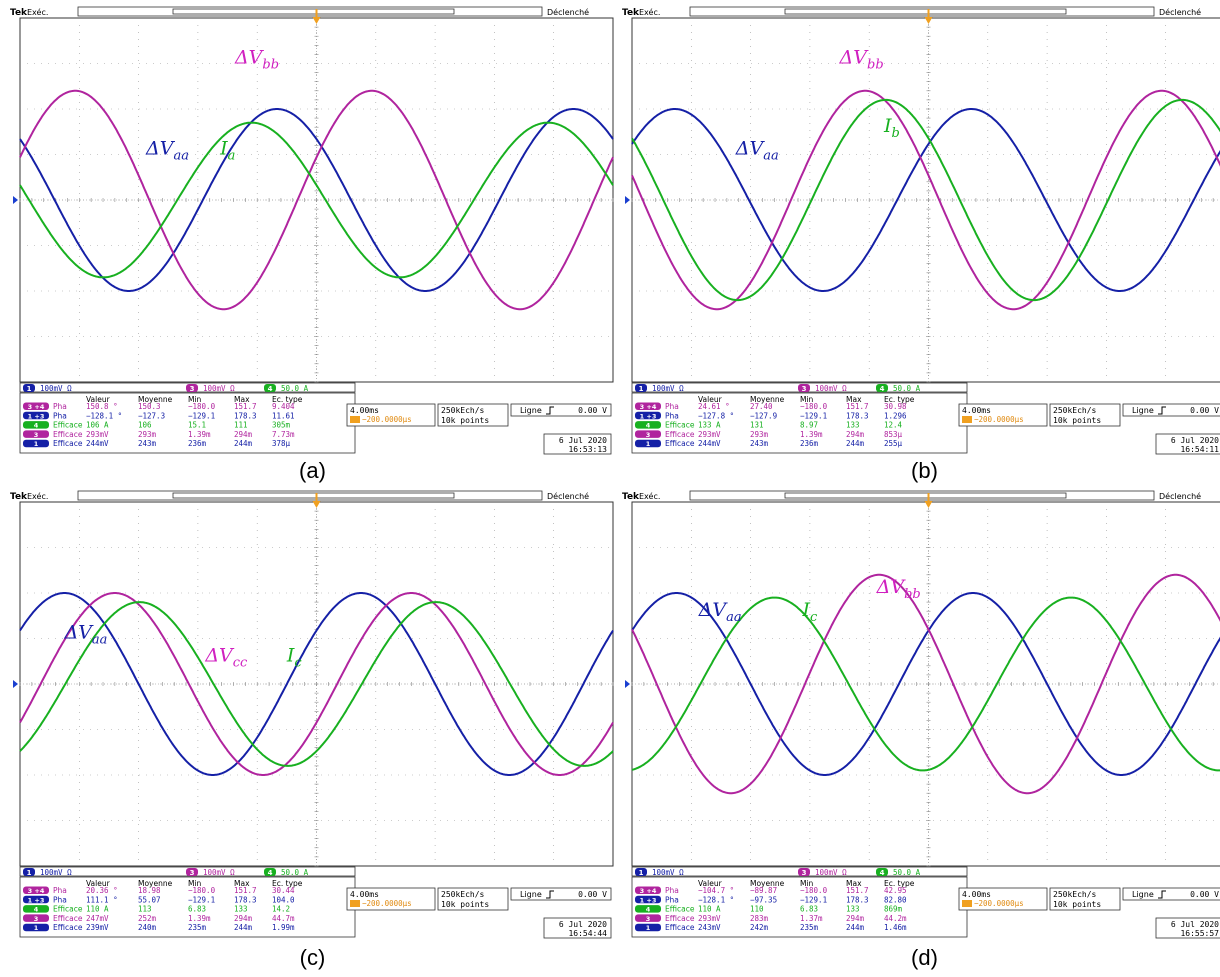 The image size is (1220, 977). Describe the element at coordinates (281, 909) in the screenshot. I see `measurement-value: 14.2` at that location.